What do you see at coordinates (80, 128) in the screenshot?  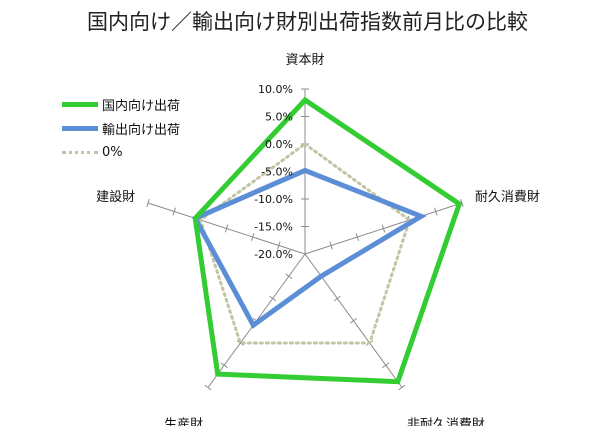 I see `legend-swatch-export` at bounding box center [80, 128].